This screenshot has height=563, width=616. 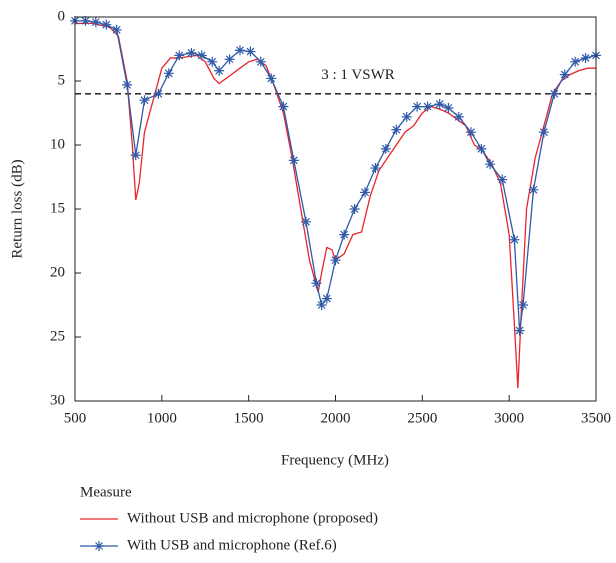 What do you see at coordinates (335, 460) in the screenshot?
I see `x-axis-label: Frequency (MHz)` at bounding box center [335, 460].